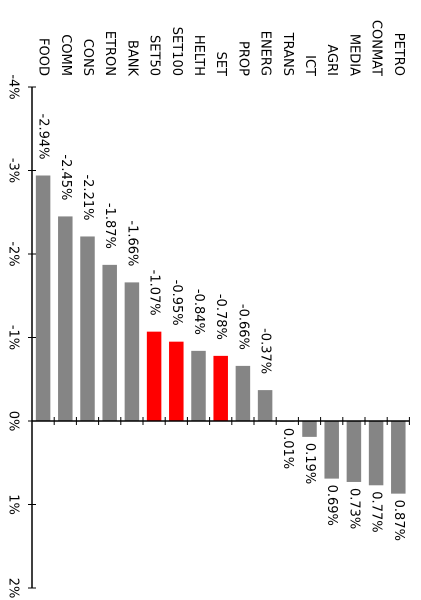  Describe the element at coordinates (265, 351) in the screenshot. I see `data-label-energ: -0.37%` at that location.